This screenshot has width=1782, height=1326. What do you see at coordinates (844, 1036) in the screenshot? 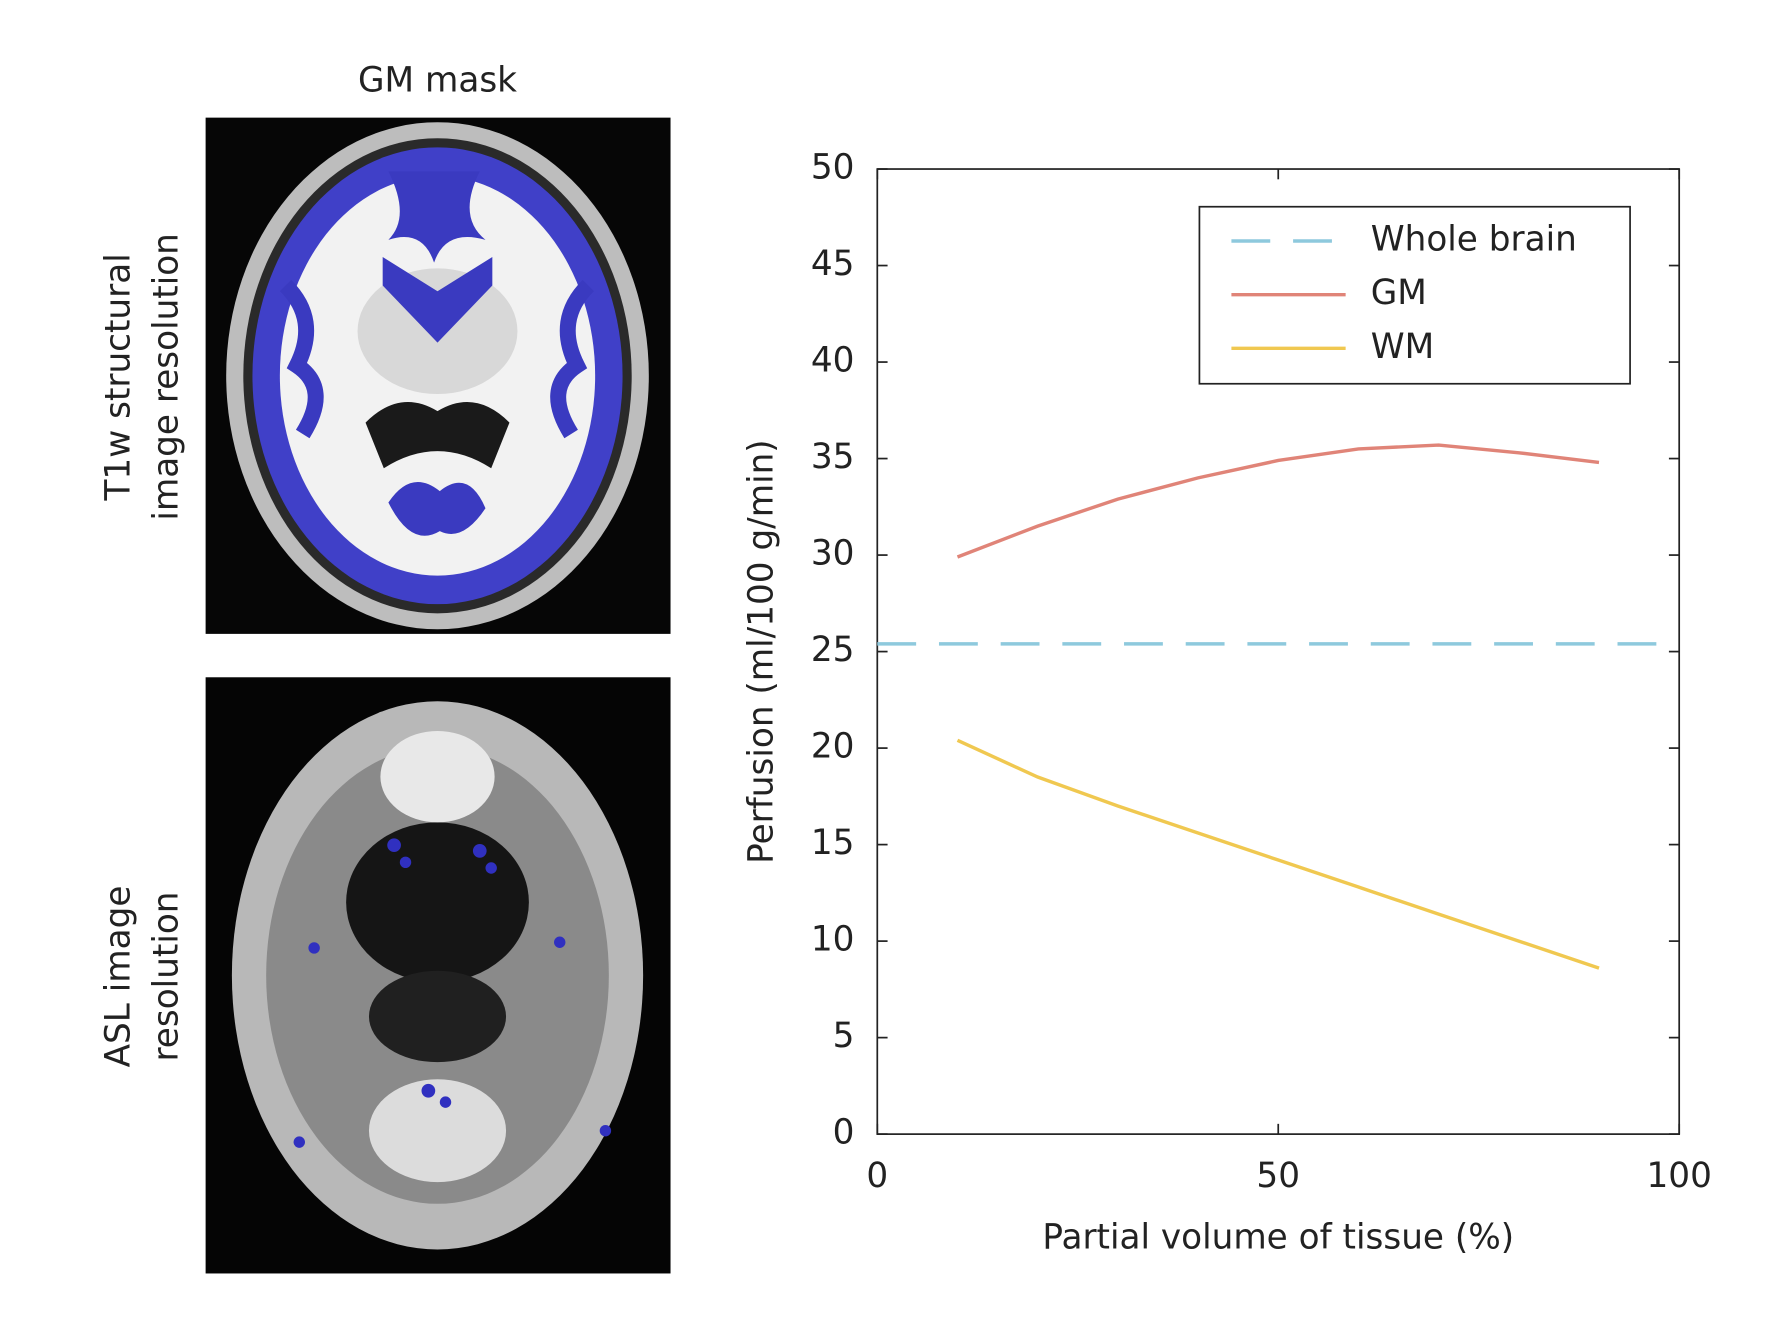
I see `y-tick-label: 5` at bounding box center [844, 1036].